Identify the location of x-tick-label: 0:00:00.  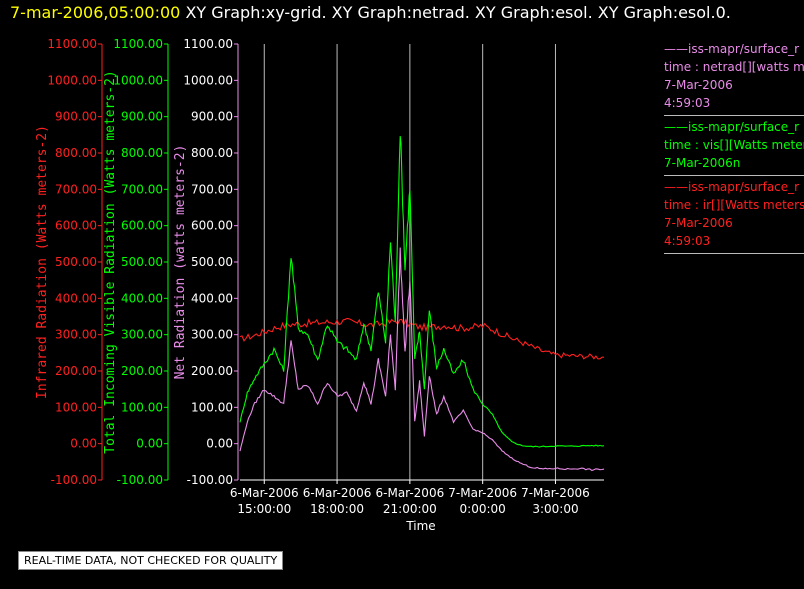
(483, 509).